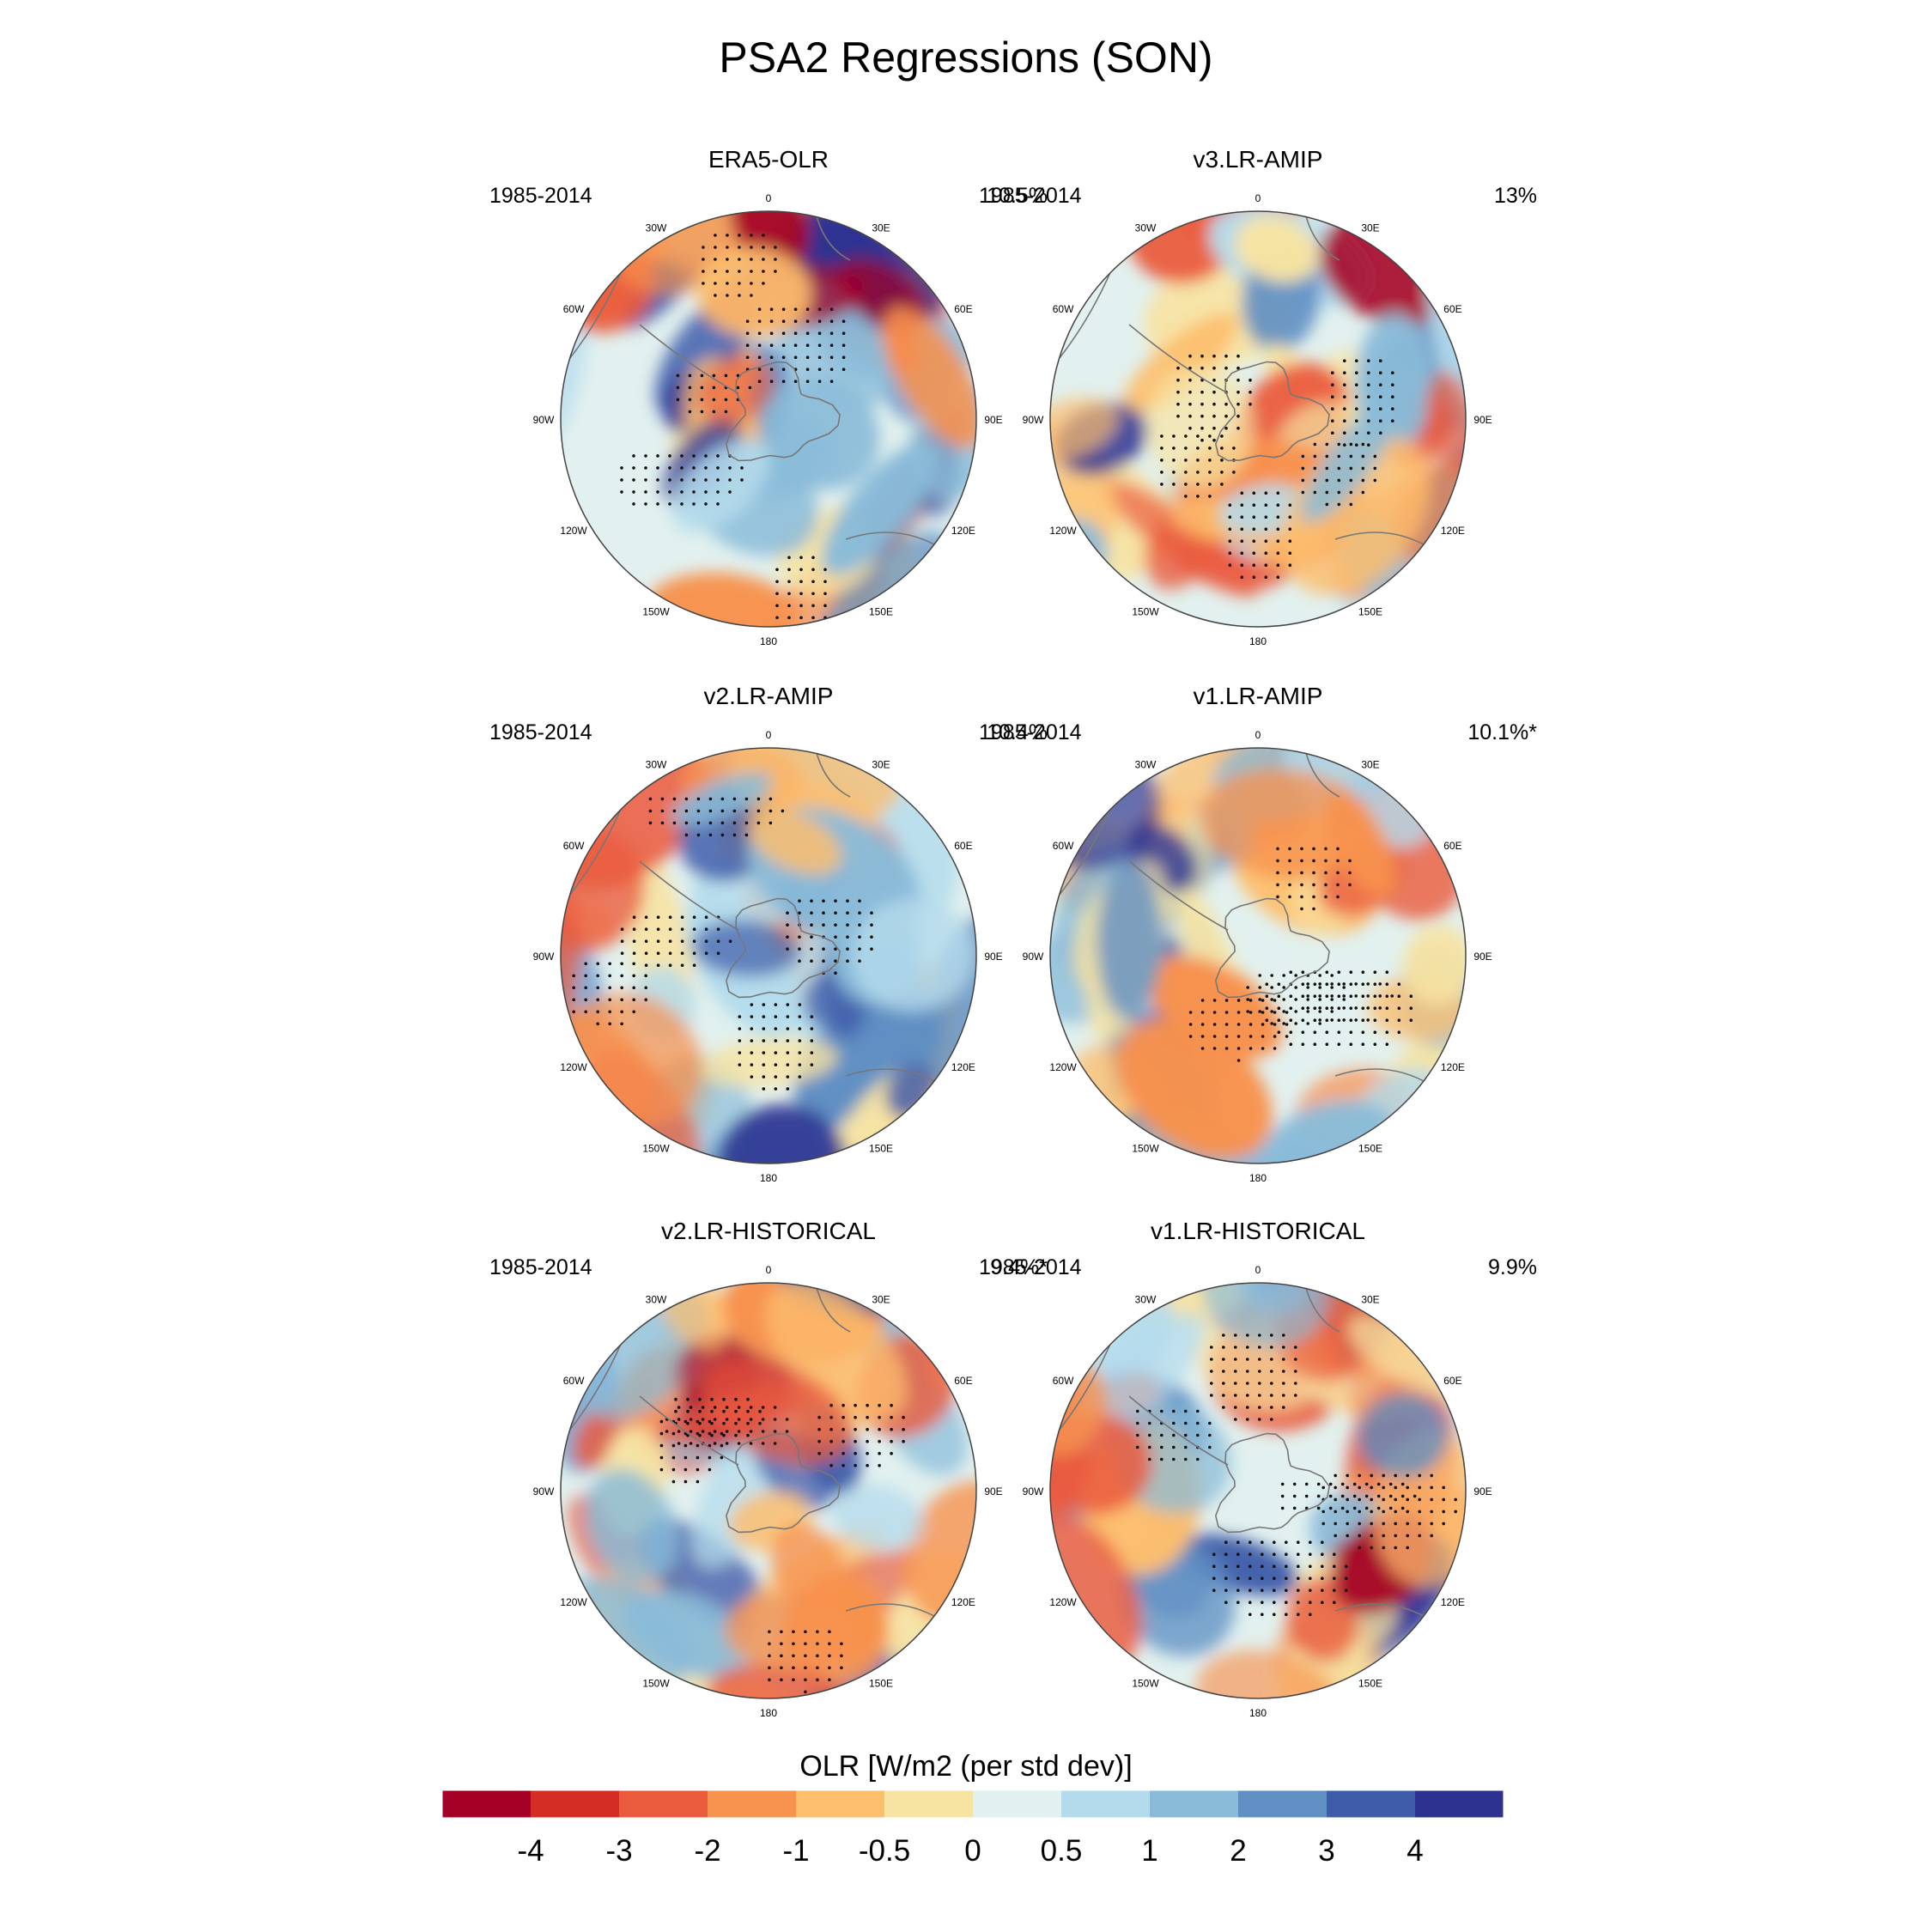 The height and width of the screenshot is (1932, 1932). I want to click on africa-coastline, so click(833, 1308).